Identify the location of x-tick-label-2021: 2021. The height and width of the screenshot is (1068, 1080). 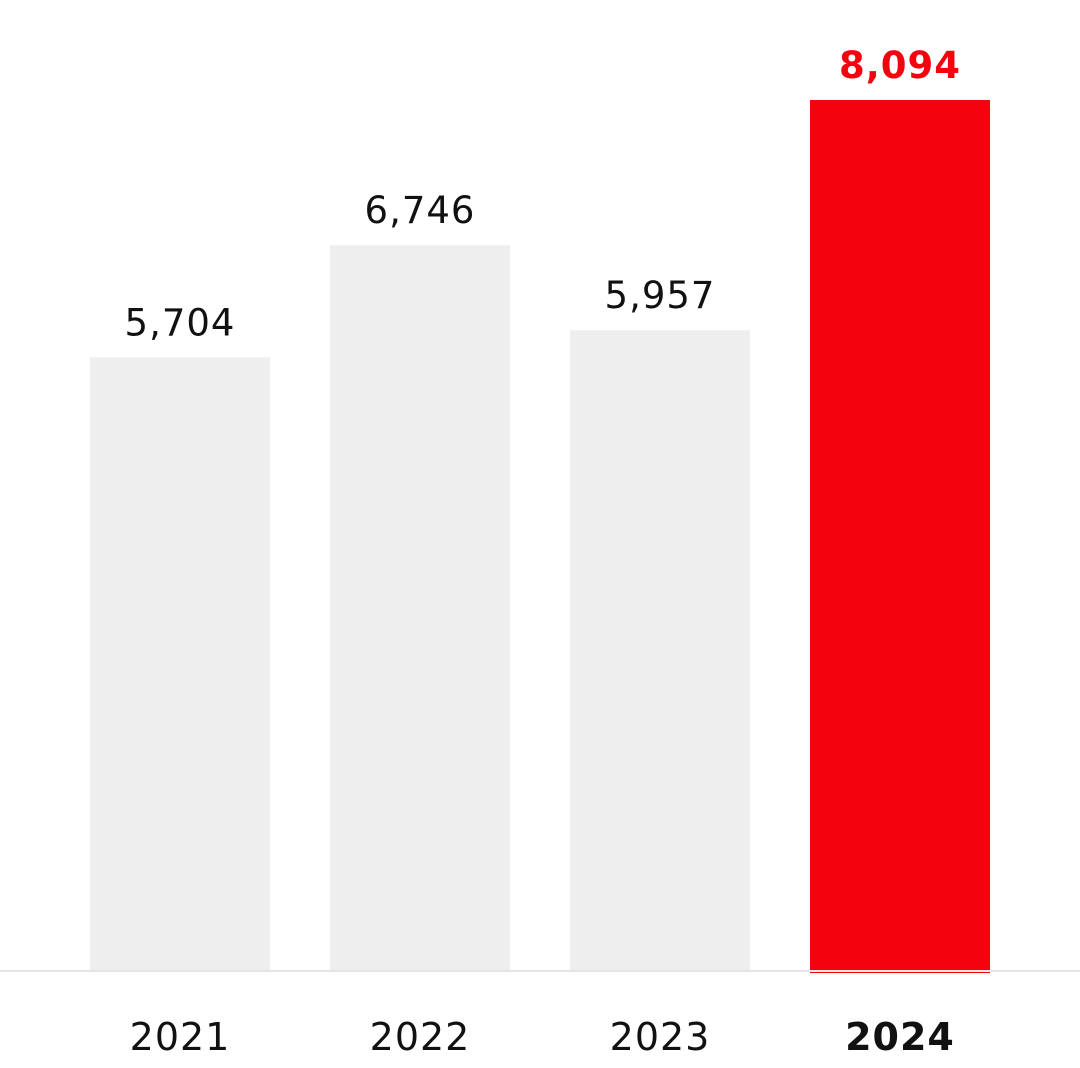
(180, 1037).